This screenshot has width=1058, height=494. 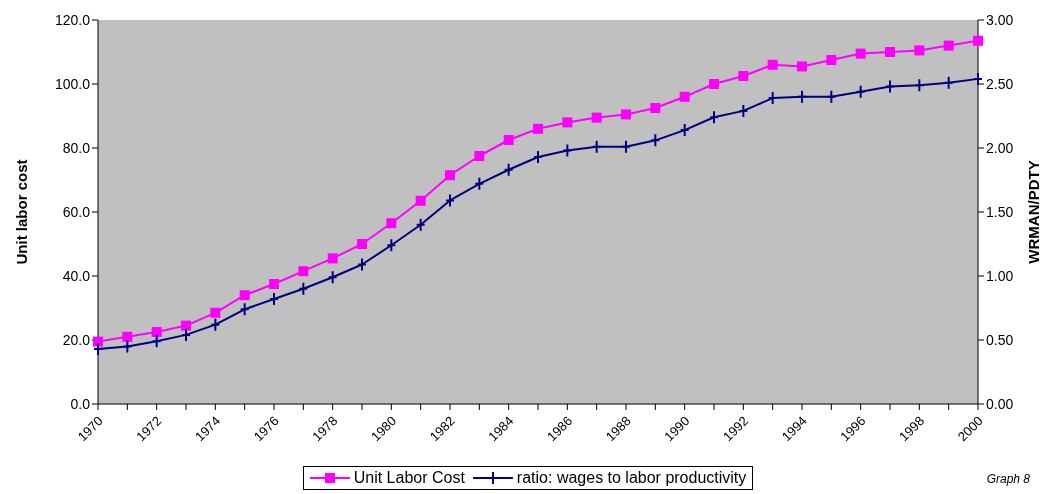 What do you see at coordinates (1000, 147) in the screenshot?
I see `y2-tick-label: 2.00` at bounding box center [1000, 147].